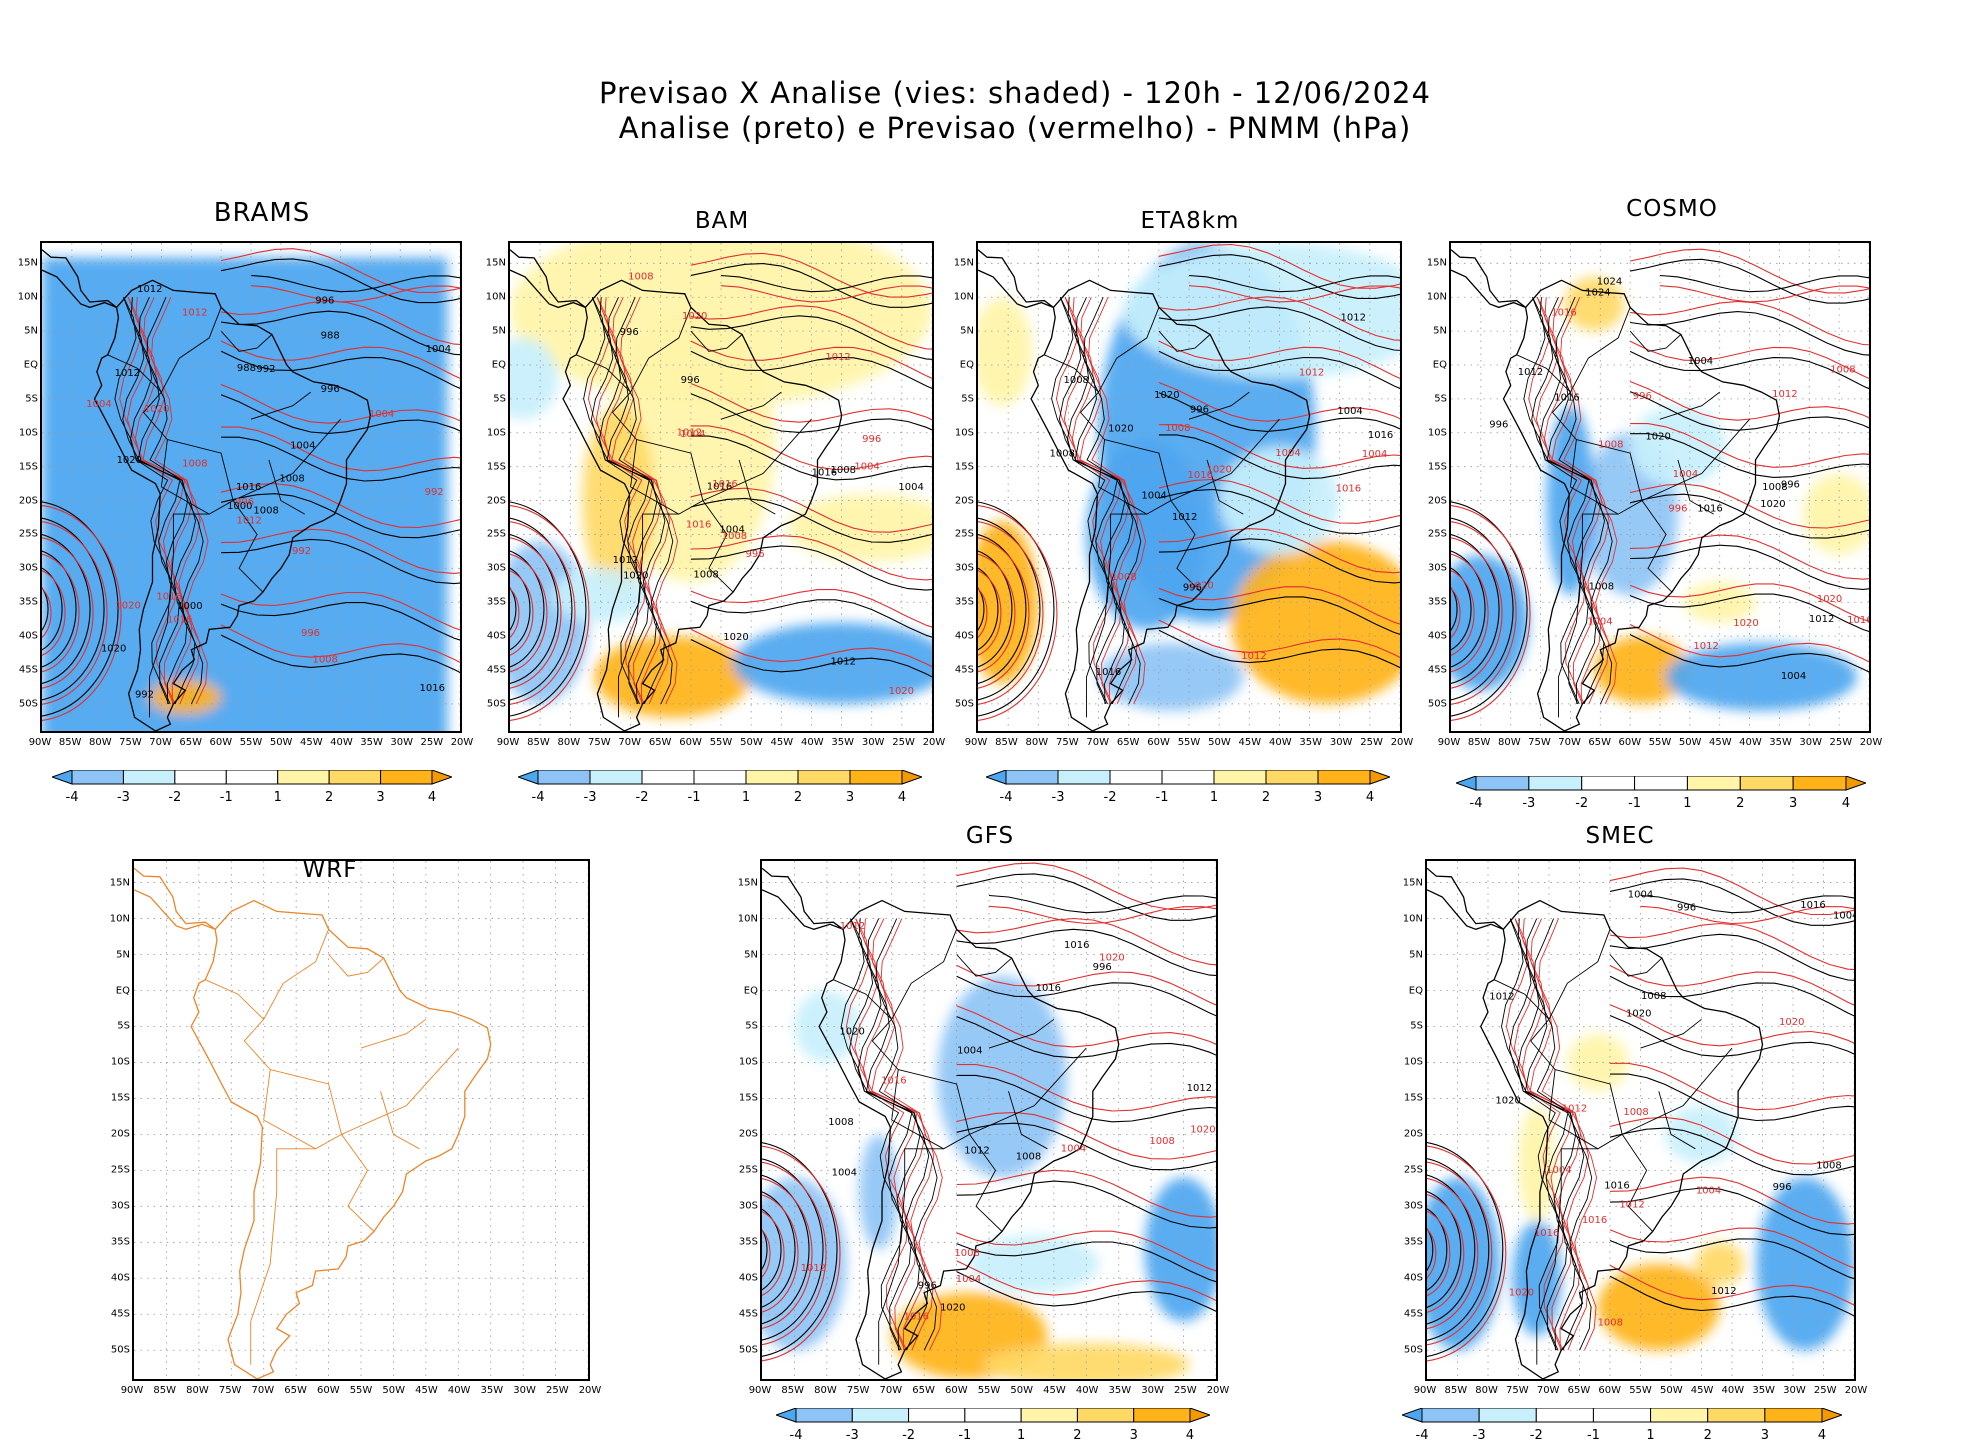 The image size is (1964, 1444). Describe the element at coordinates (1774, 487) in the screenshot. I see `analysis-isobar-label: 1008` at that location.